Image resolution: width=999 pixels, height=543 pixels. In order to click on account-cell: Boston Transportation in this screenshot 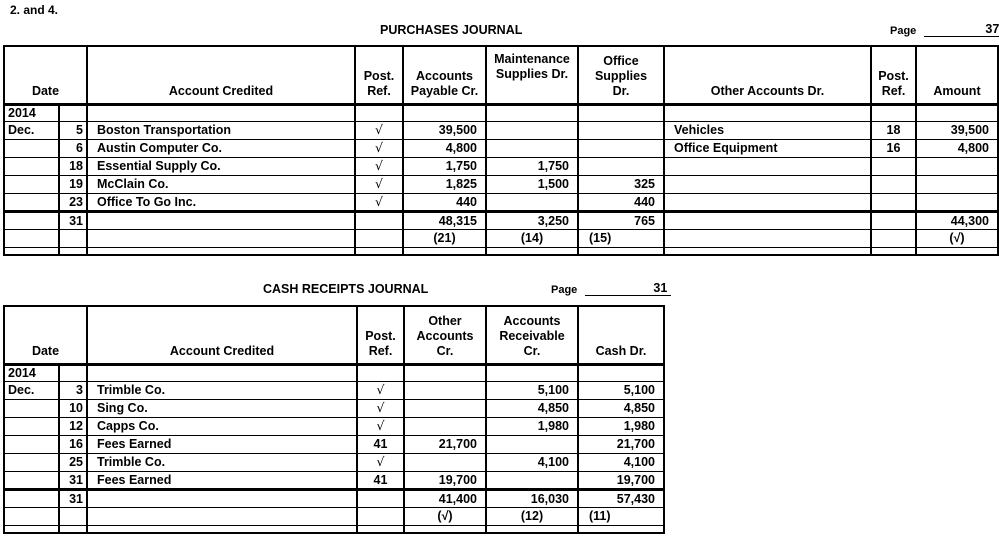, I will do `click(221, 130)`.